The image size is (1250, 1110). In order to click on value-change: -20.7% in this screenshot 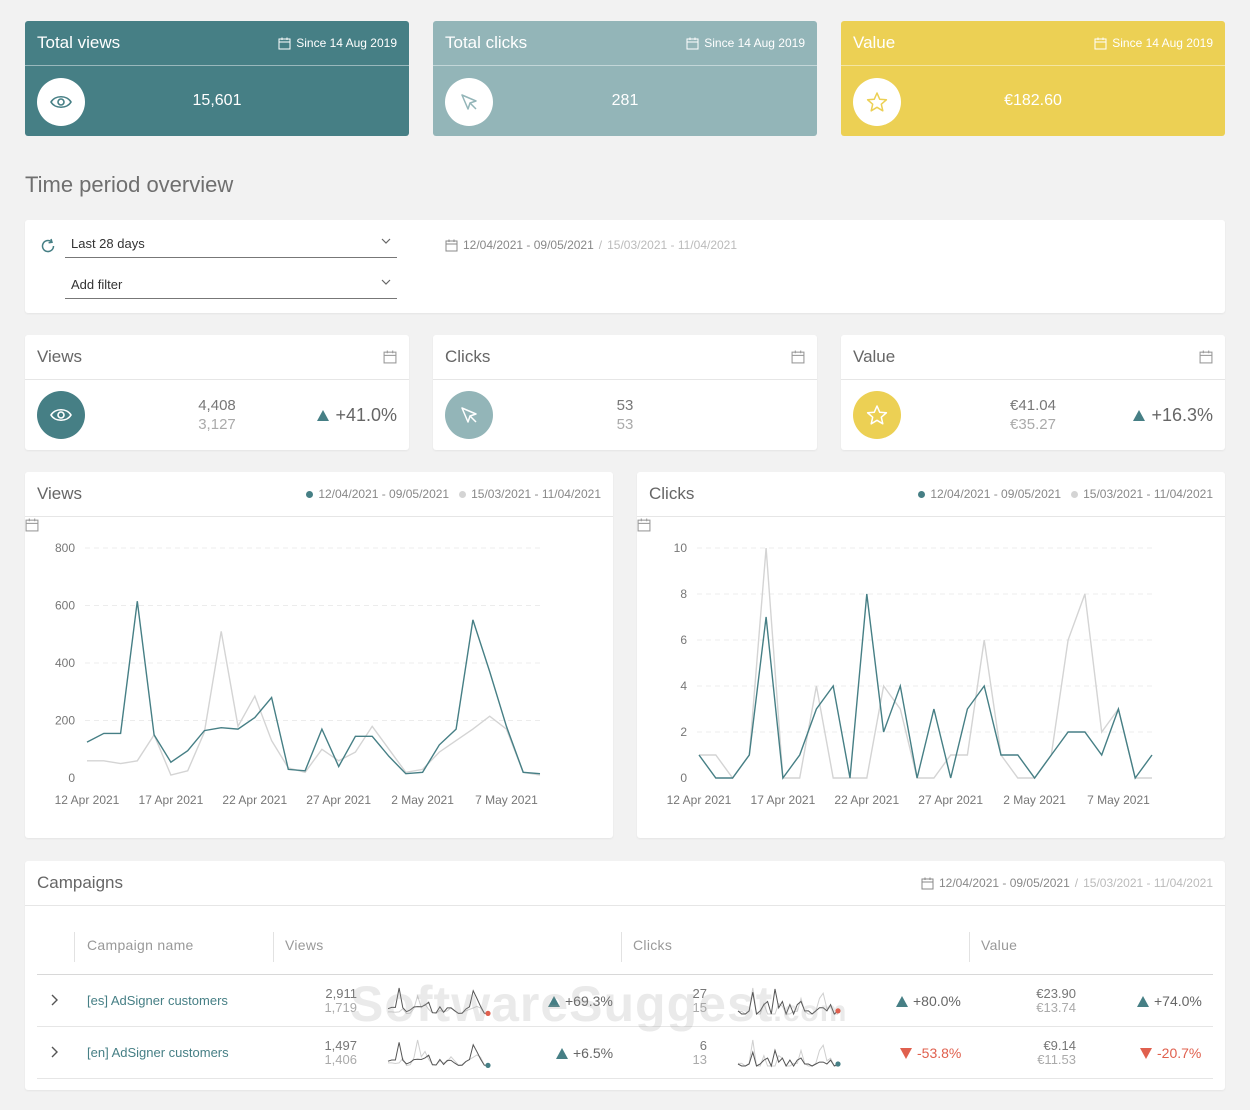, I will do `click(1170, 1053)`.